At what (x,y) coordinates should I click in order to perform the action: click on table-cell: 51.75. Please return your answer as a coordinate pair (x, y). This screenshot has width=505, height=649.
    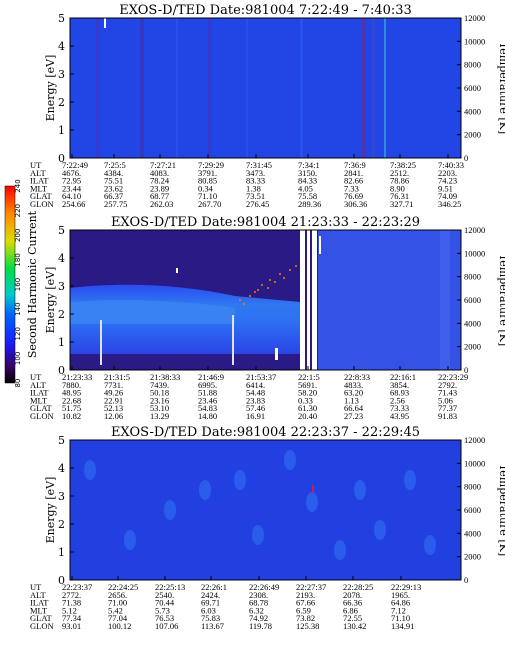
    Looking at the image, I should click on (71, 408).